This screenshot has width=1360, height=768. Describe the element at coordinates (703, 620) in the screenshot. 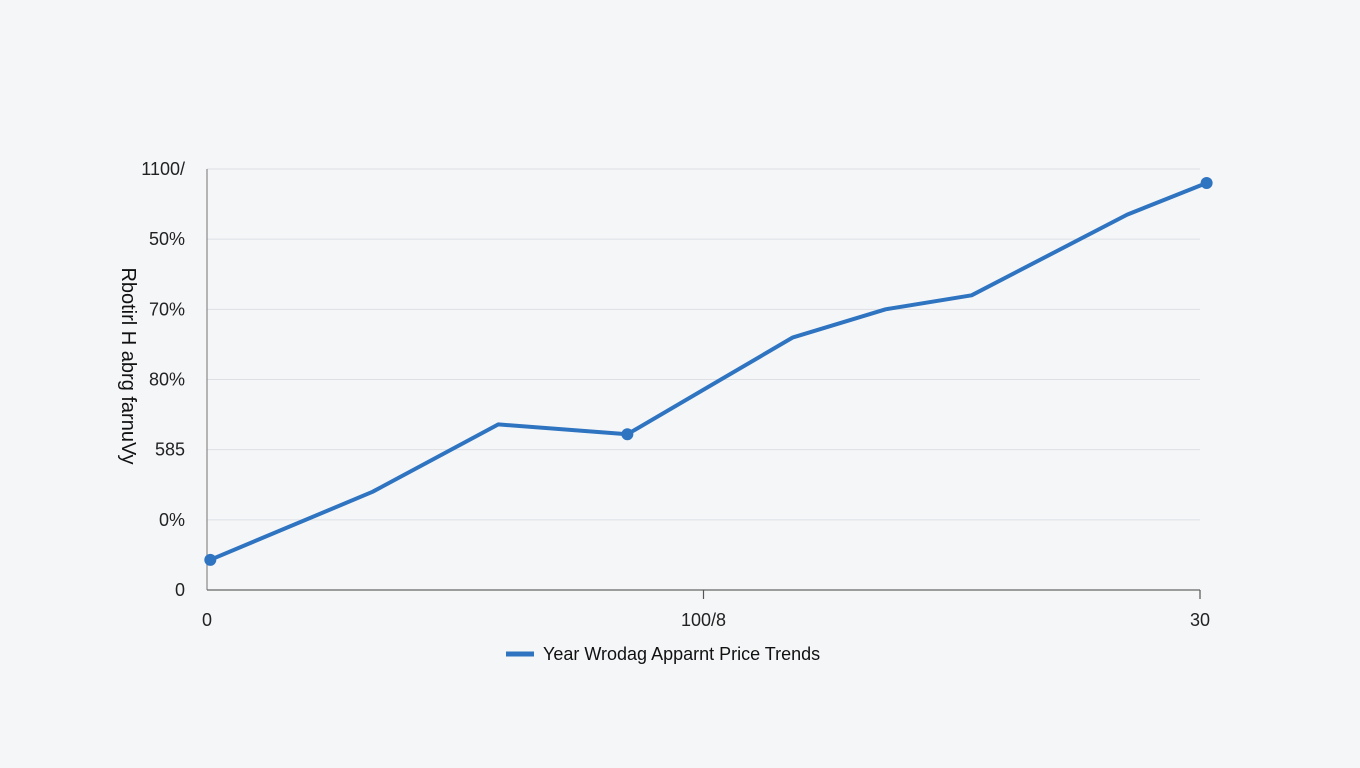

I see `x-tick-label: 100/8` at that location.